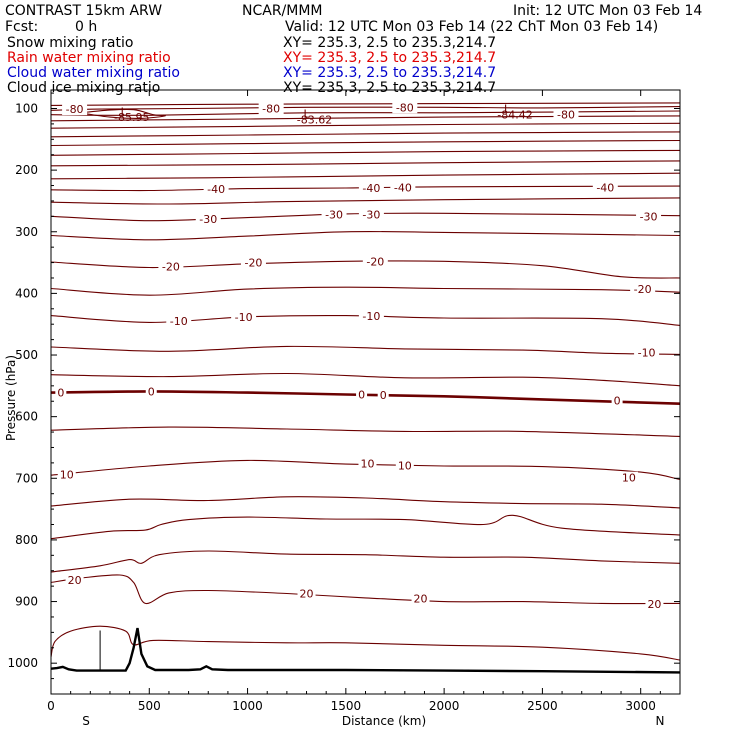 This screenshot has width=740, height=740. What do you see at coordinates (86, 27) in the screenshot?
I see `forecast-value: 0 h` at bounding box center [86, 27].